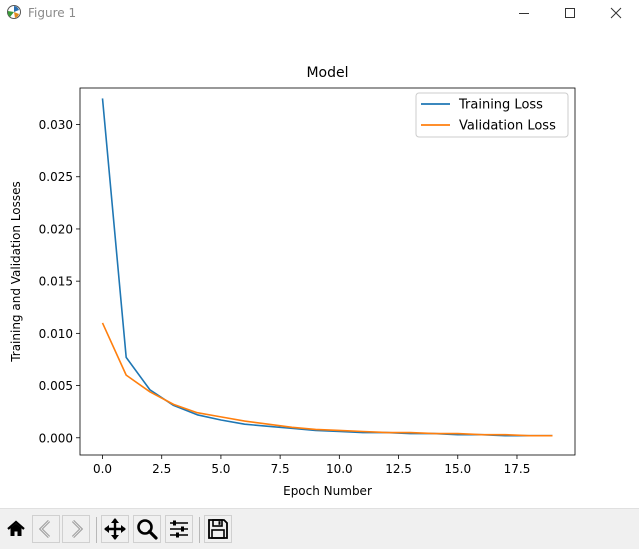 This screenshot has width=639, height=549. I want to click on legend-label-validation: Validation Loss, so click(507, 126).